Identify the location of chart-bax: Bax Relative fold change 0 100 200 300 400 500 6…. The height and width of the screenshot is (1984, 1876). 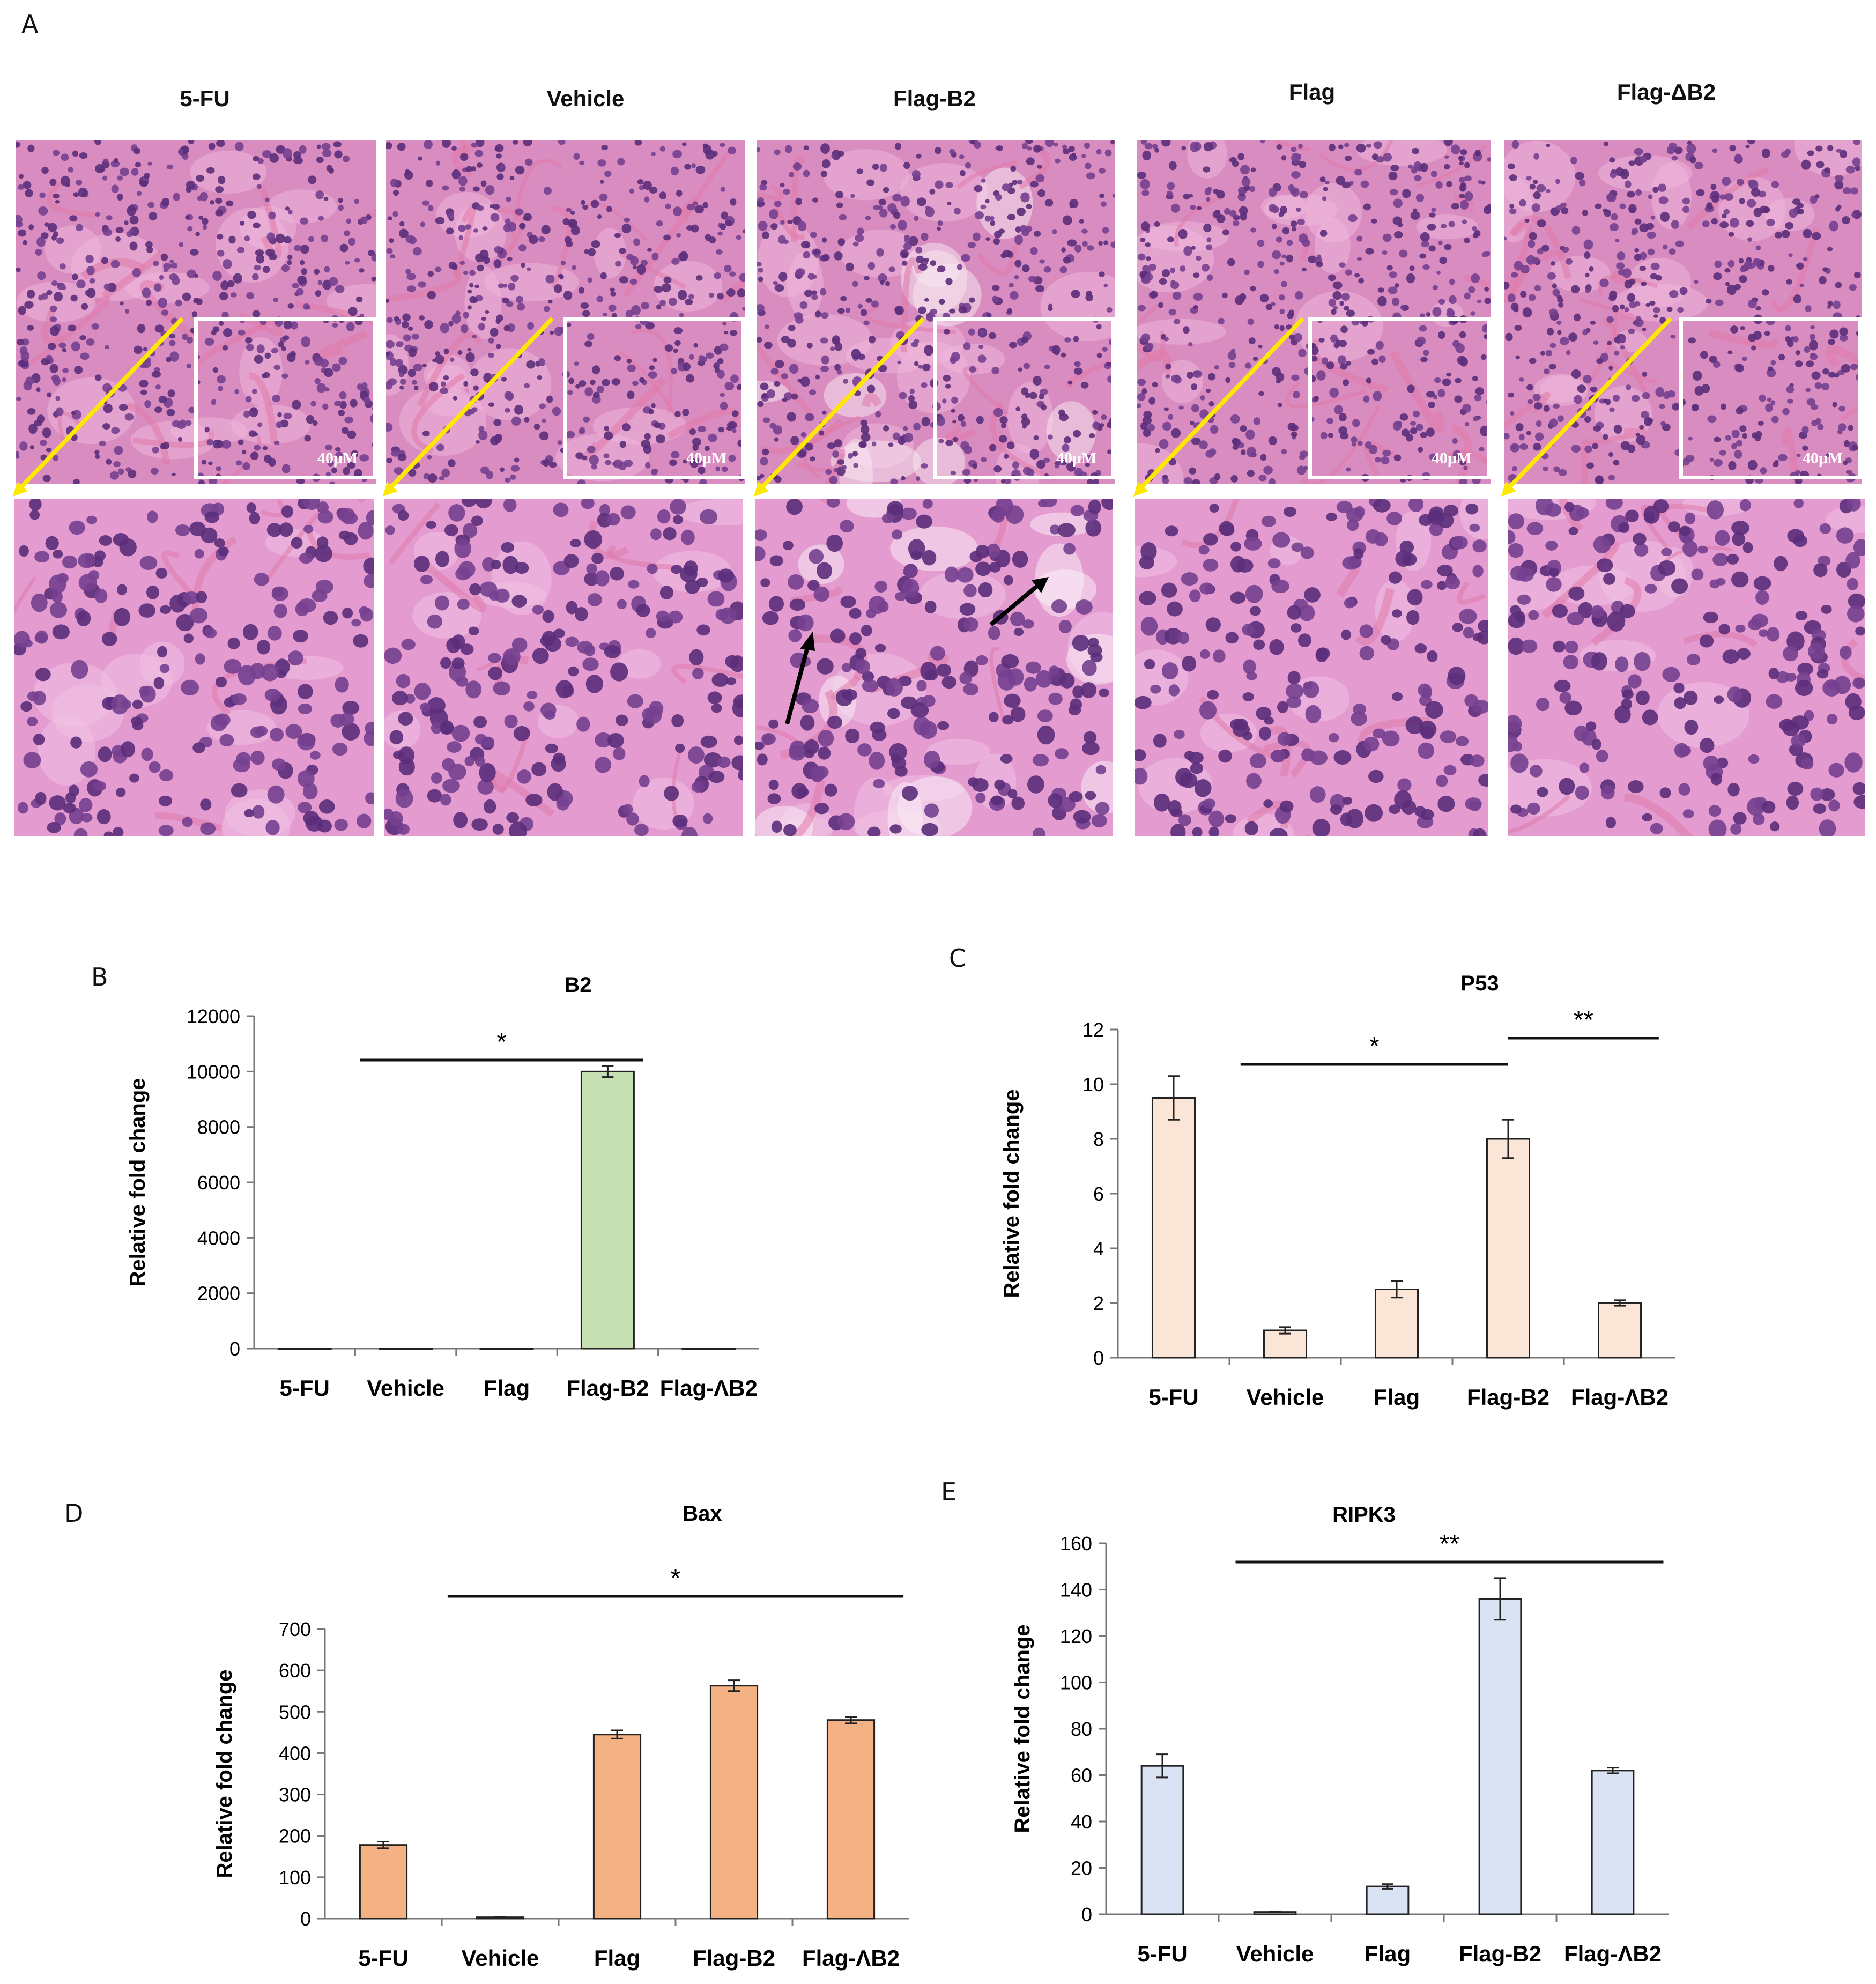
(561, 1736).